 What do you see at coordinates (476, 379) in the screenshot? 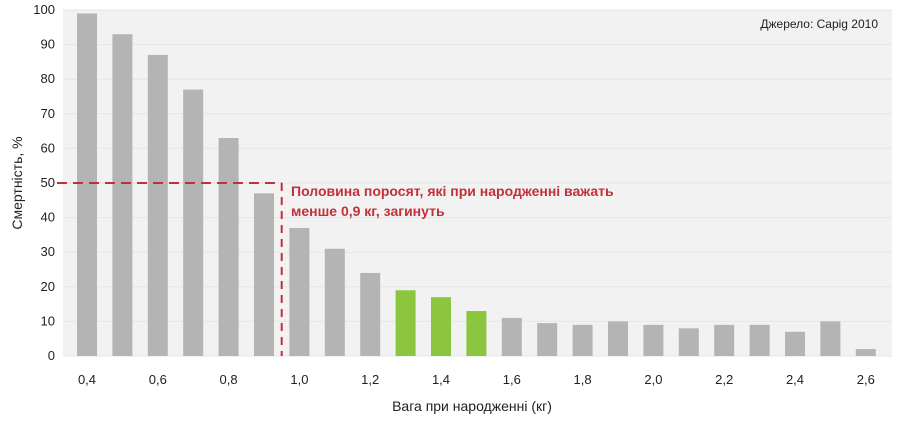
I see `x-axis-ticks: 0,4 0,6 0,8 1,0 1,2 1,4 1,6 1,8 2,0 2,2 2,4 2,6` at bounding box center [476, 379].